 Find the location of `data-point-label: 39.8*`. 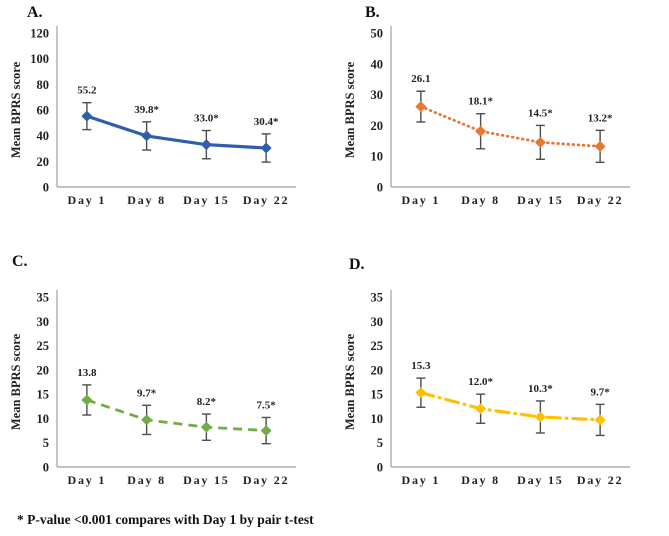

data-point-label: 39.8* is located at coordinates (146, 110).